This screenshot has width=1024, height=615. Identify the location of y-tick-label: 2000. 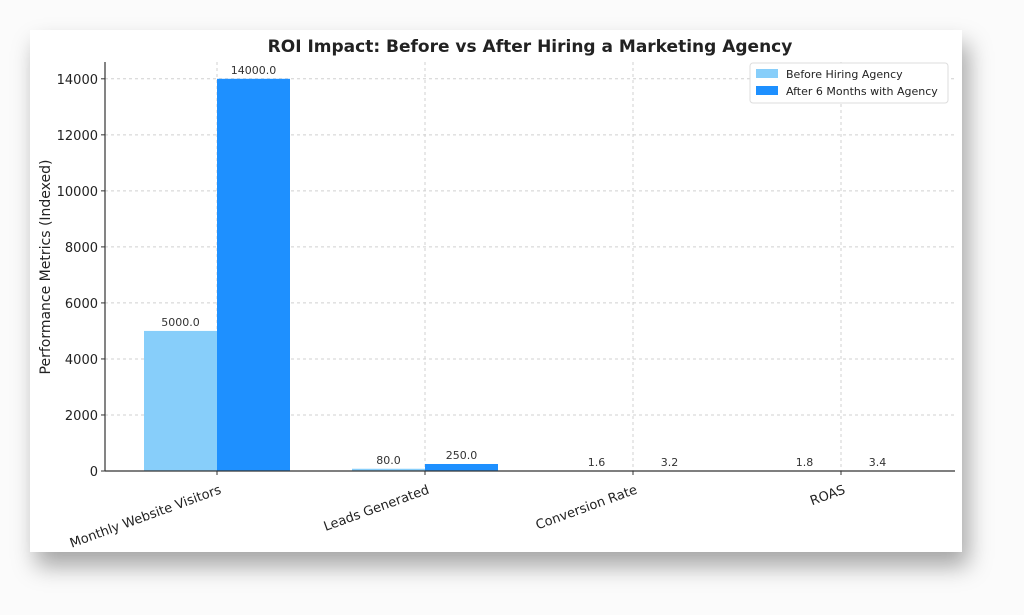
(81, 416).